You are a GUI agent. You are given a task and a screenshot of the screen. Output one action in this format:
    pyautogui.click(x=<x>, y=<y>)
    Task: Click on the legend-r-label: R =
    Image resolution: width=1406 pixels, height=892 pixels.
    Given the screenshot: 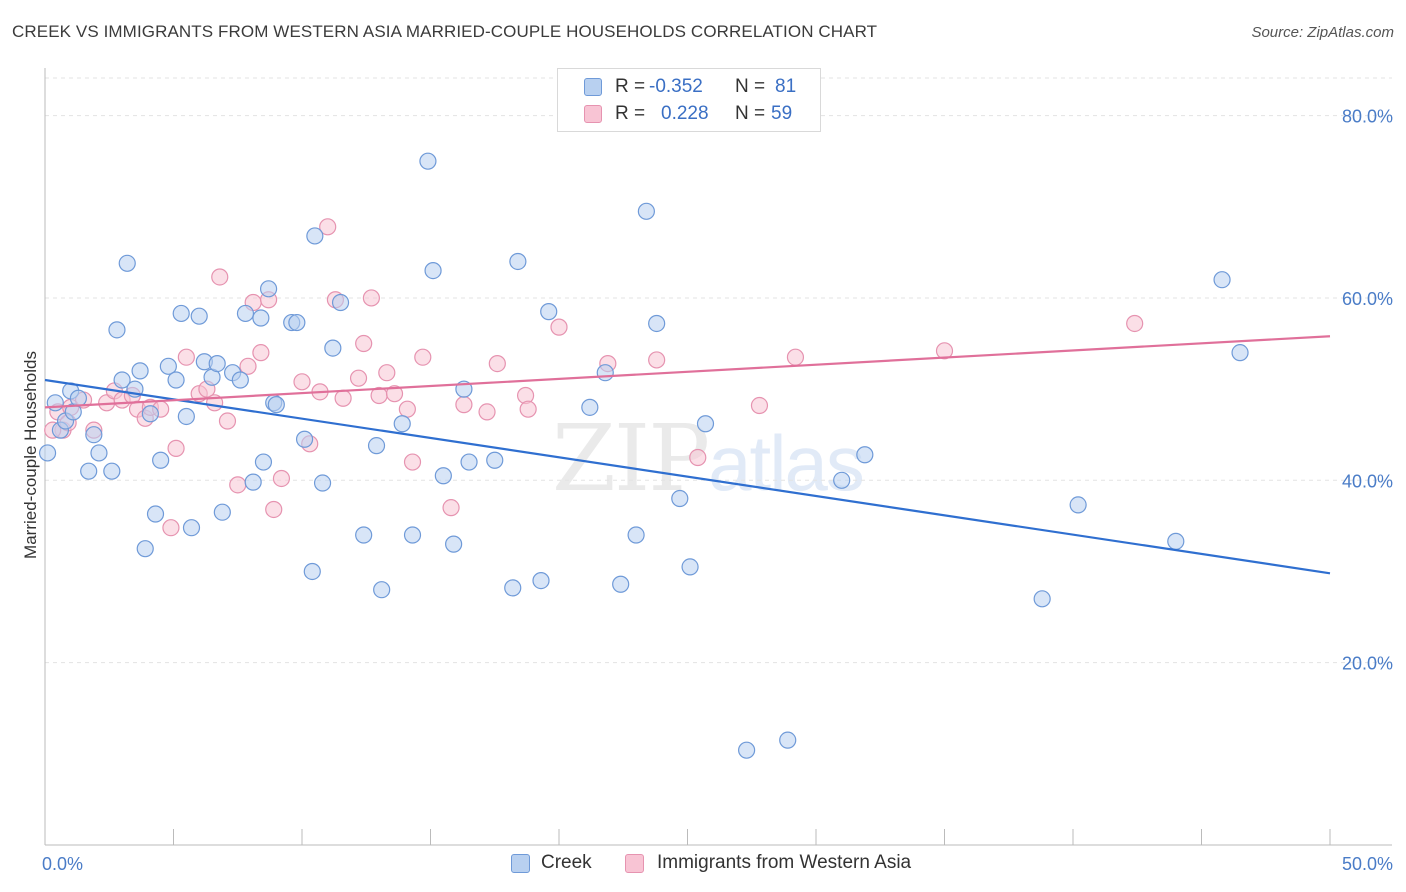 What is the action you would take?
    pyautogui.click(x=630, y=86)
    